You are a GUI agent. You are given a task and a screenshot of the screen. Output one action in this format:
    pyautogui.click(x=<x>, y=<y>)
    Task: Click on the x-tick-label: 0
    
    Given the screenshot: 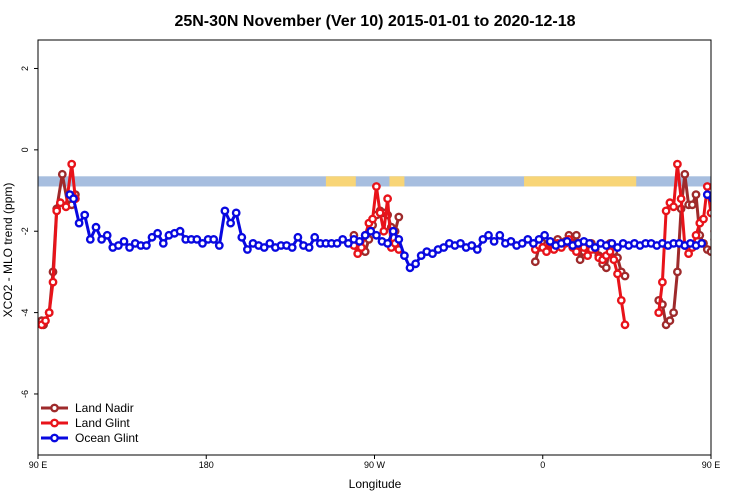 What is the action you would take?
    pyautogui.click(x=542, y=465)
    